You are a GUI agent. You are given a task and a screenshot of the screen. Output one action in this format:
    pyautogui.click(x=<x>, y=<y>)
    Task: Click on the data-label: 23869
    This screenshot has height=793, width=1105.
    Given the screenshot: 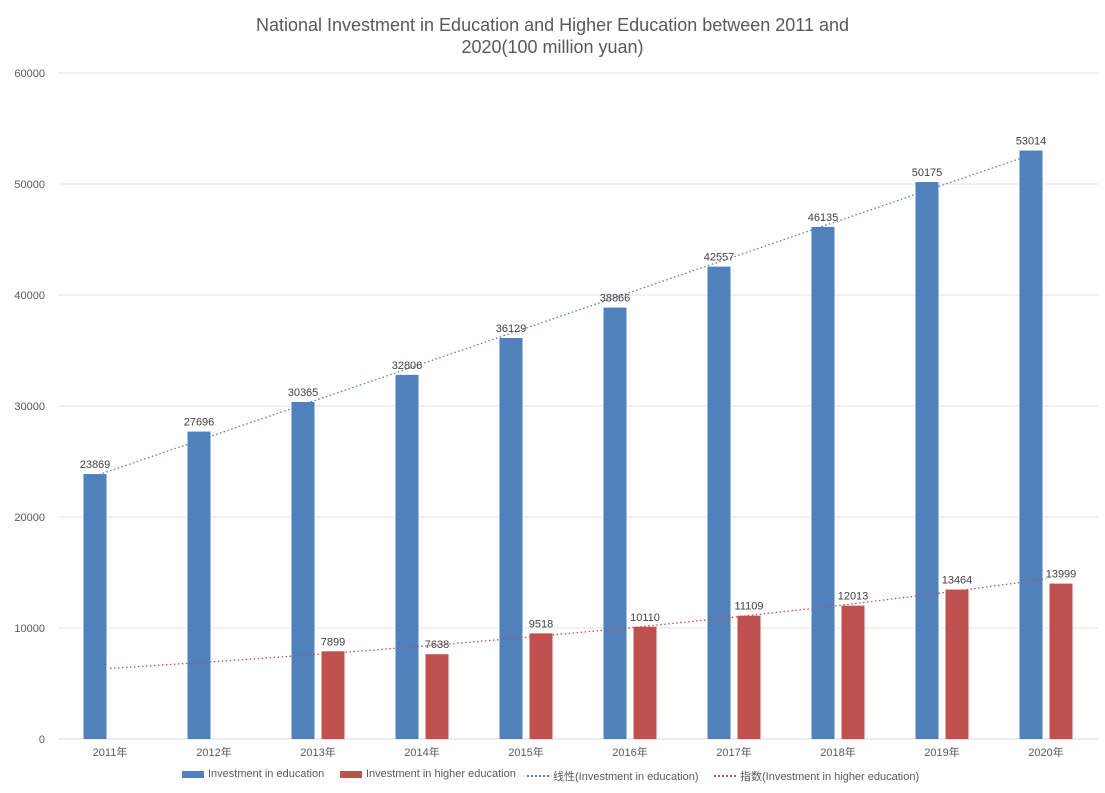 What is the action you would take?
    pyautogui.click(x=95, y=465)
    